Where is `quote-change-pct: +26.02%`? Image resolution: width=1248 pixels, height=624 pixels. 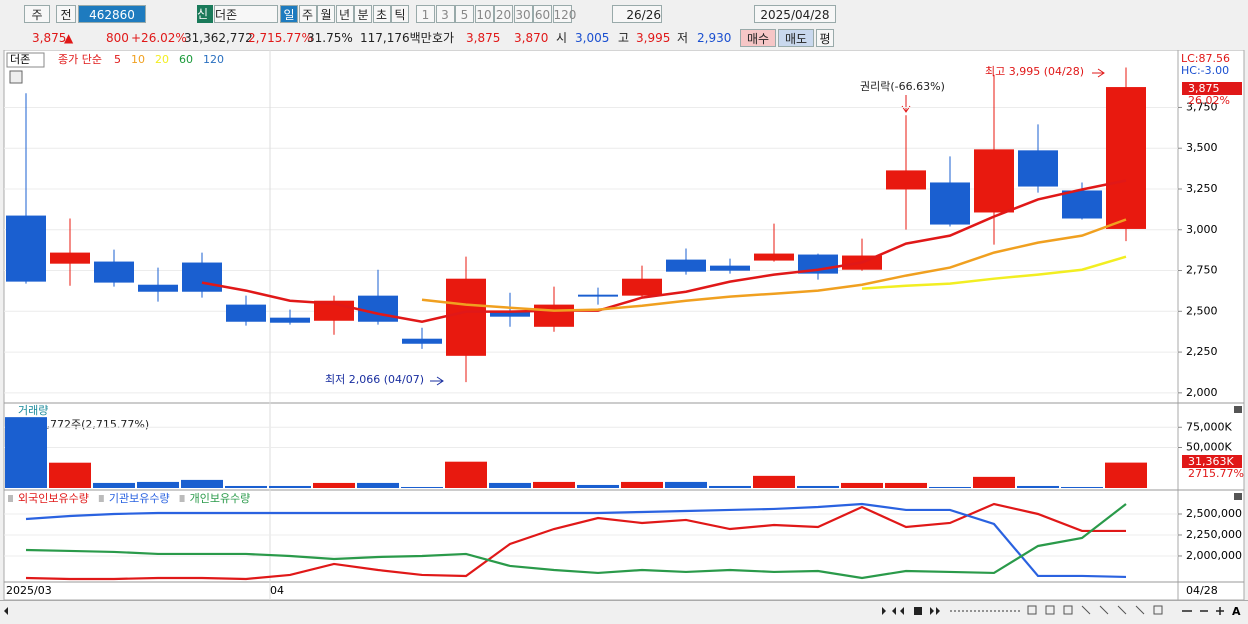 quote-change-pct: +26.02% is located at coordinates (159, 38).